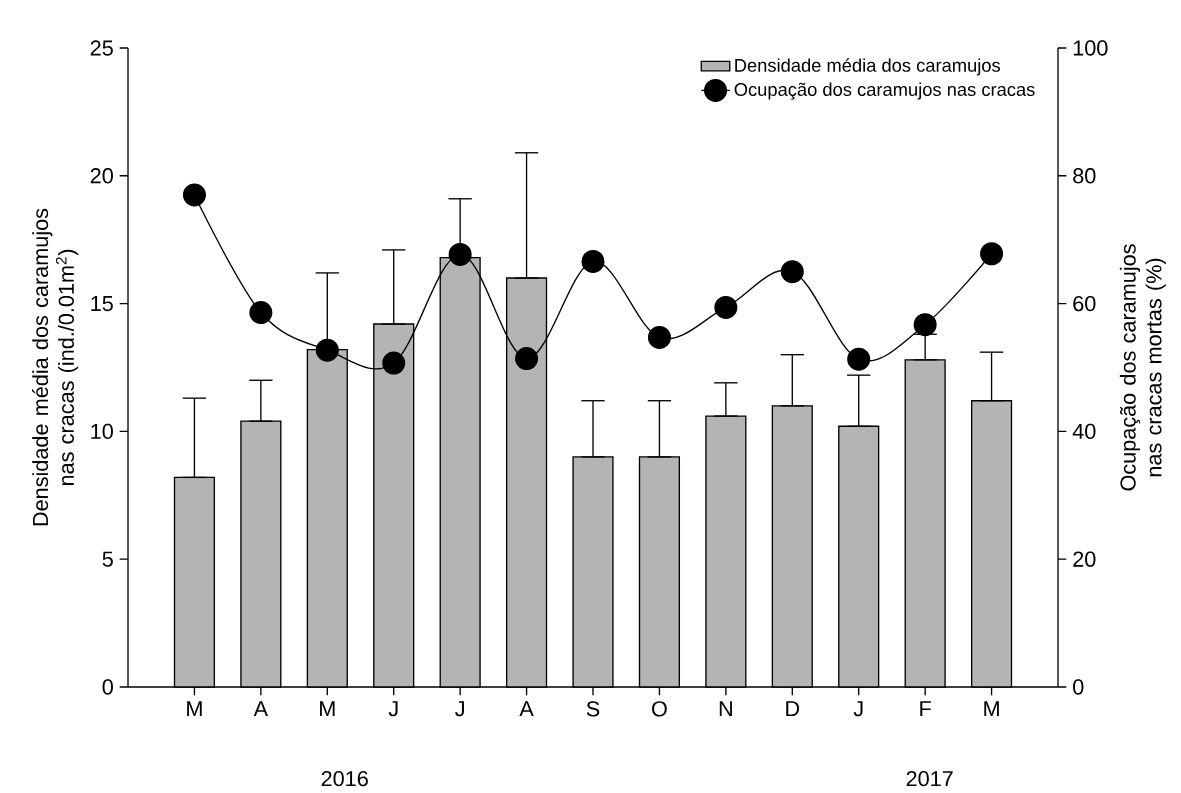 This screenshot has height=793, width=1181. I want to click on y2-tick-label: 100, so click(1090, 48).